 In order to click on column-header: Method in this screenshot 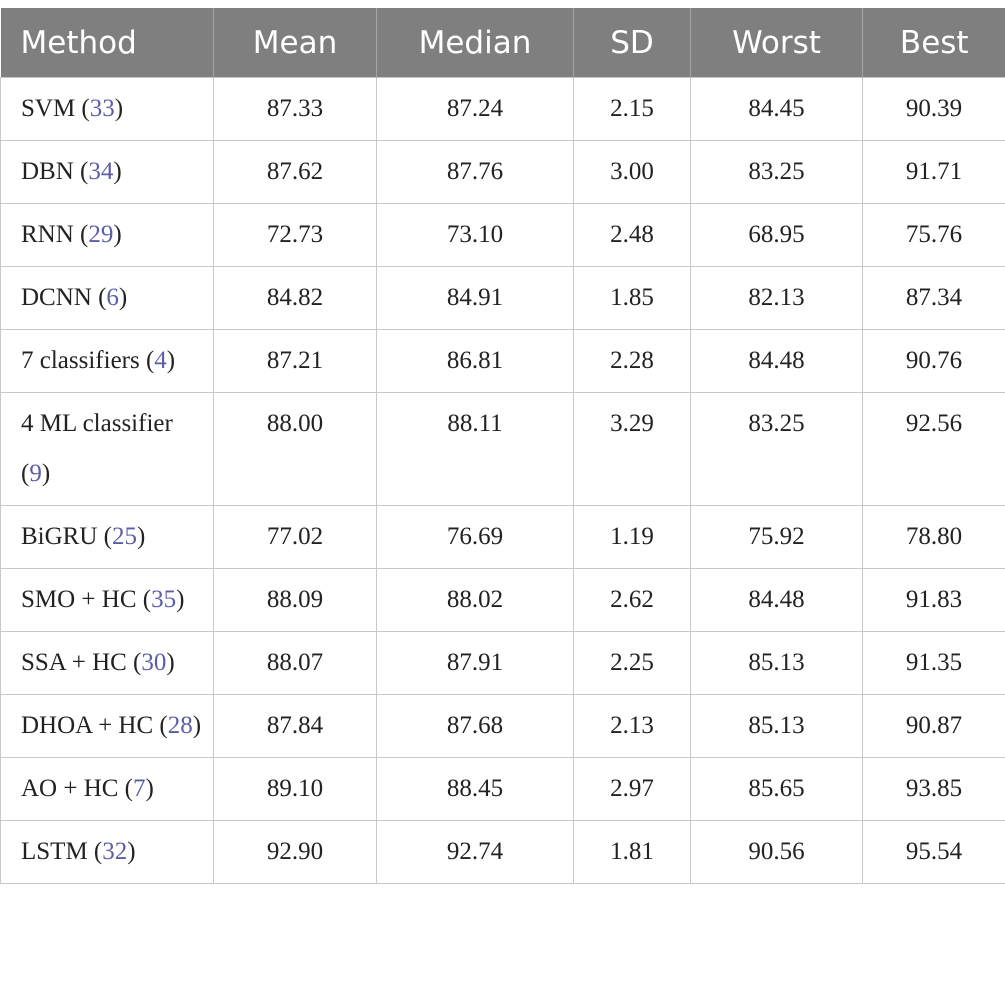, I will do `click(107, 43)`.